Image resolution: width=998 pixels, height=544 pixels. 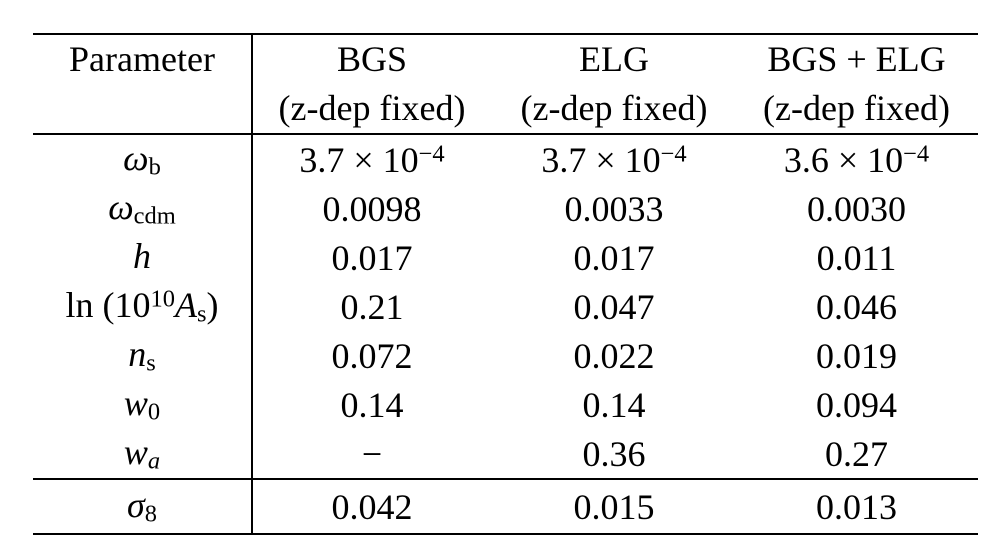 What do you see at coordinates (372, 84) in the screenshot?
I see `header-col-bgs: BGS (z-dep fixed)` at bounding box center [372, 84].